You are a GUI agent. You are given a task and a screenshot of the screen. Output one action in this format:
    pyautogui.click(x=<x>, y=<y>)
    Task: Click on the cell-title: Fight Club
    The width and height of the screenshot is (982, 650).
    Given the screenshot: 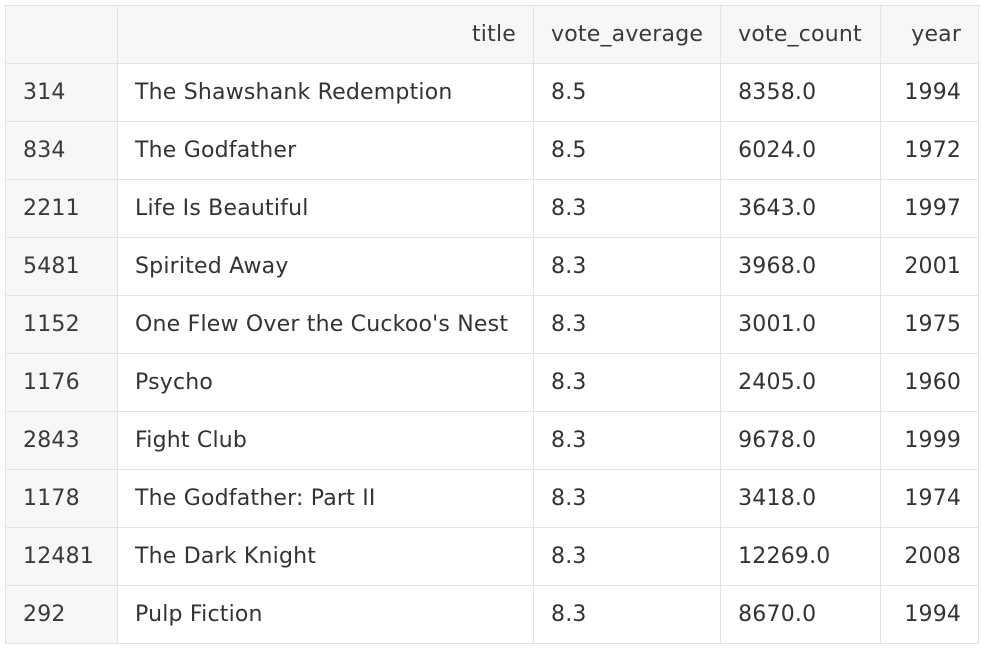 What is the action you would take?
    pyautogui.click(x=325, y=440)
    